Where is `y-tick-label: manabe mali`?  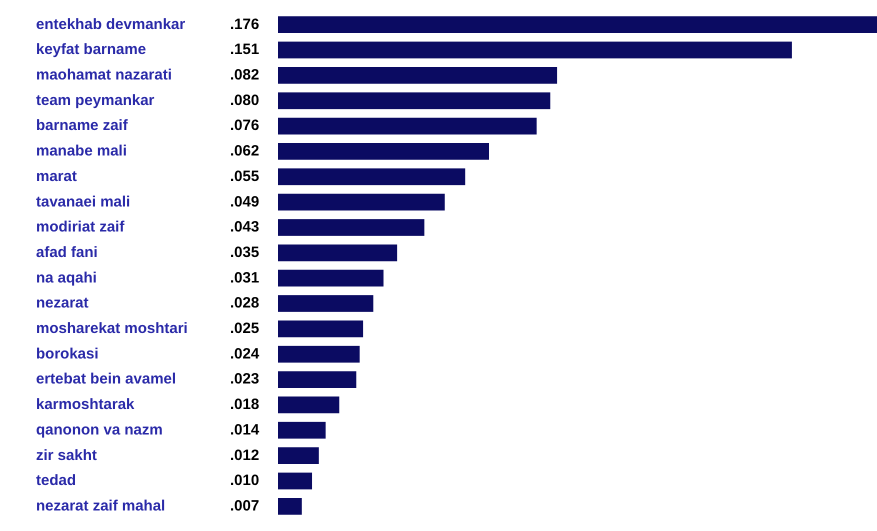 y-tick-label: manabe mali is located at coordinates (81, 151).